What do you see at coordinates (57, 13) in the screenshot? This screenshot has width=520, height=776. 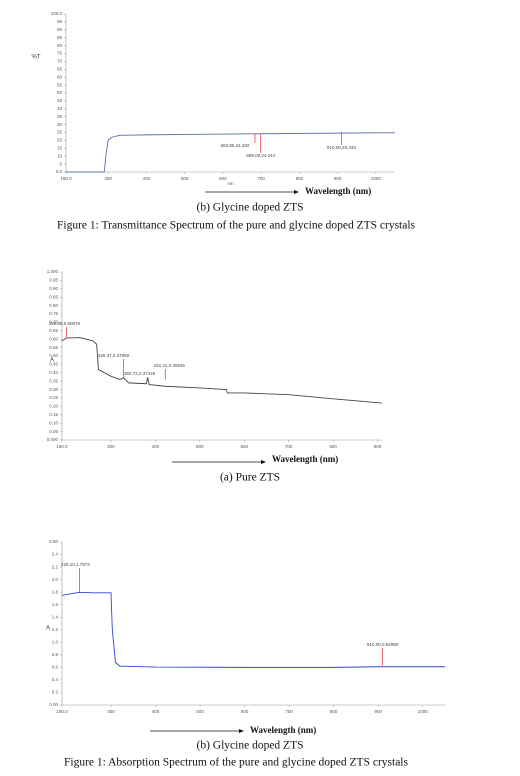 I see `y-tick-label: 100.0` at bounding box center [57, 13].